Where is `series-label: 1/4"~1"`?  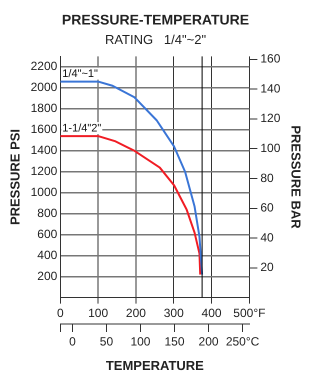 series-label: 1/4"~1" is located at coordinates (80, 74).